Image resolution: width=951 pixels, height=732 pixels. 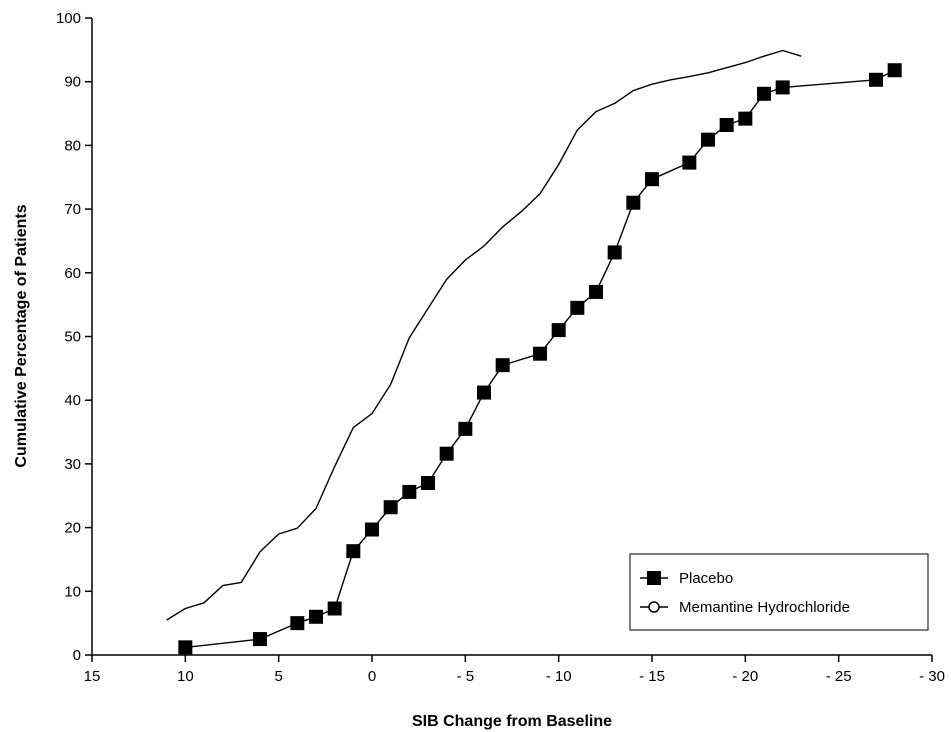 I want to click on y-tick-label: 20, so click(x=72, y=528).